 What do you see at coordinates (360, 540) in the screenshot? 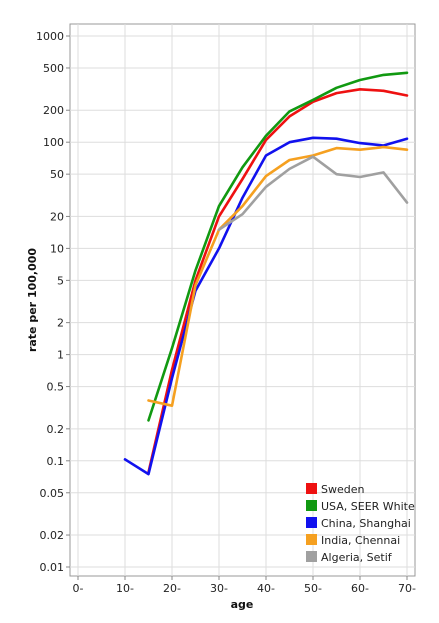
I see `legend-label-india-chennai: India, Chennai` at bounding box center [360, 540].